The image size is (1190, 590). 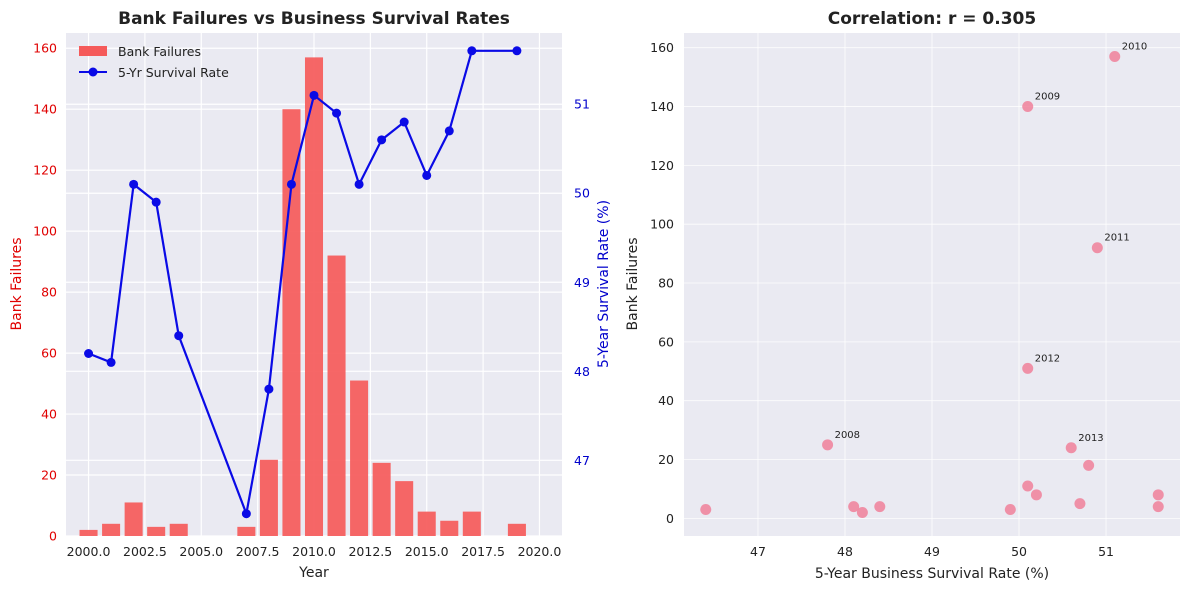 I want to click on scatter-x-tick-label: 51, so click(x=1106, y=551).